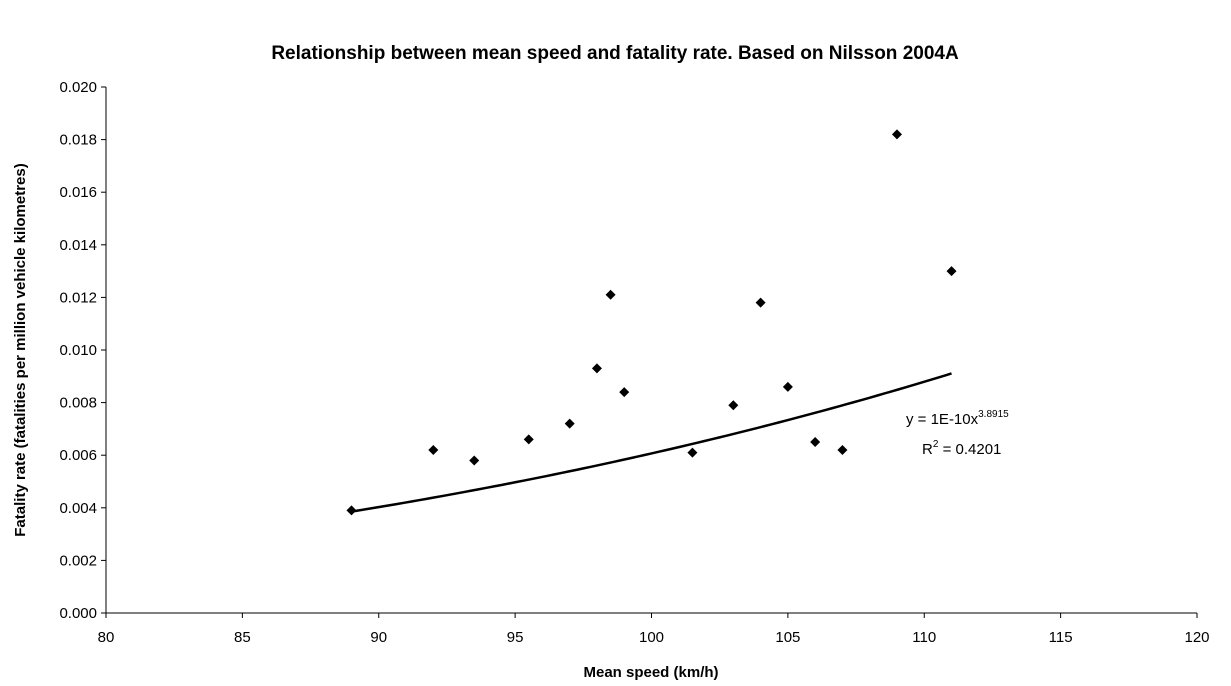 This screenshot has width=1231, height=686. What do you see at coordinates (936, 444) in the screenshot?
I see `r2-exponent: 2` at bounding box center [936, 444].